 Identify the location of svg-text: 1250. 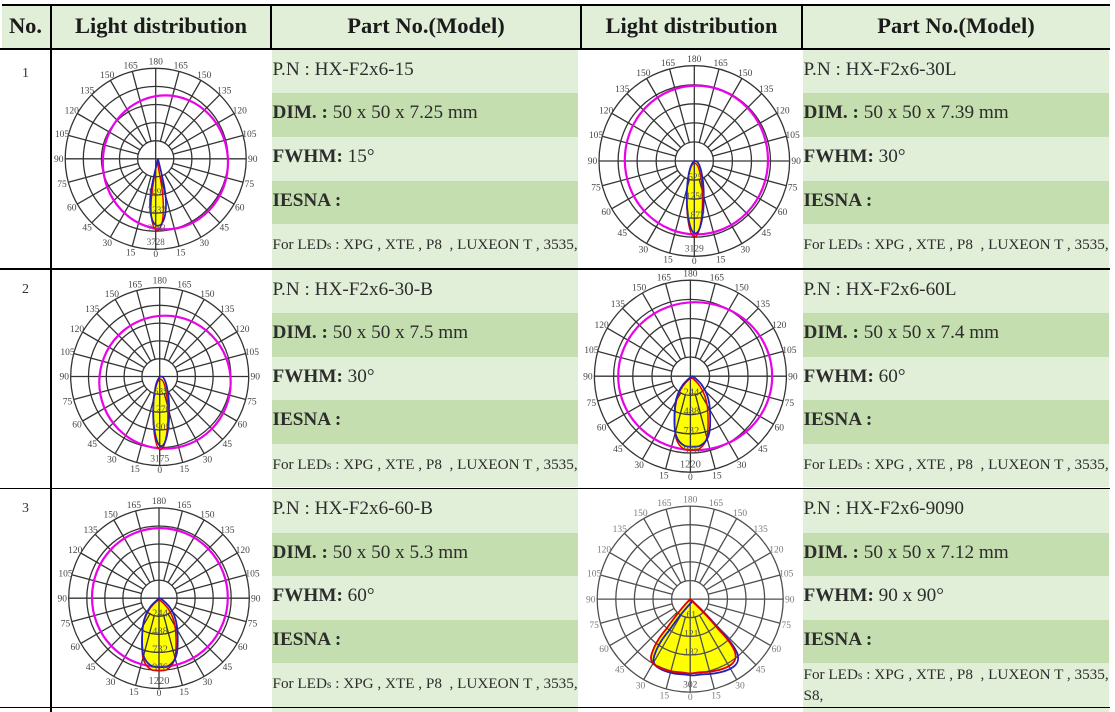
(695, 197).